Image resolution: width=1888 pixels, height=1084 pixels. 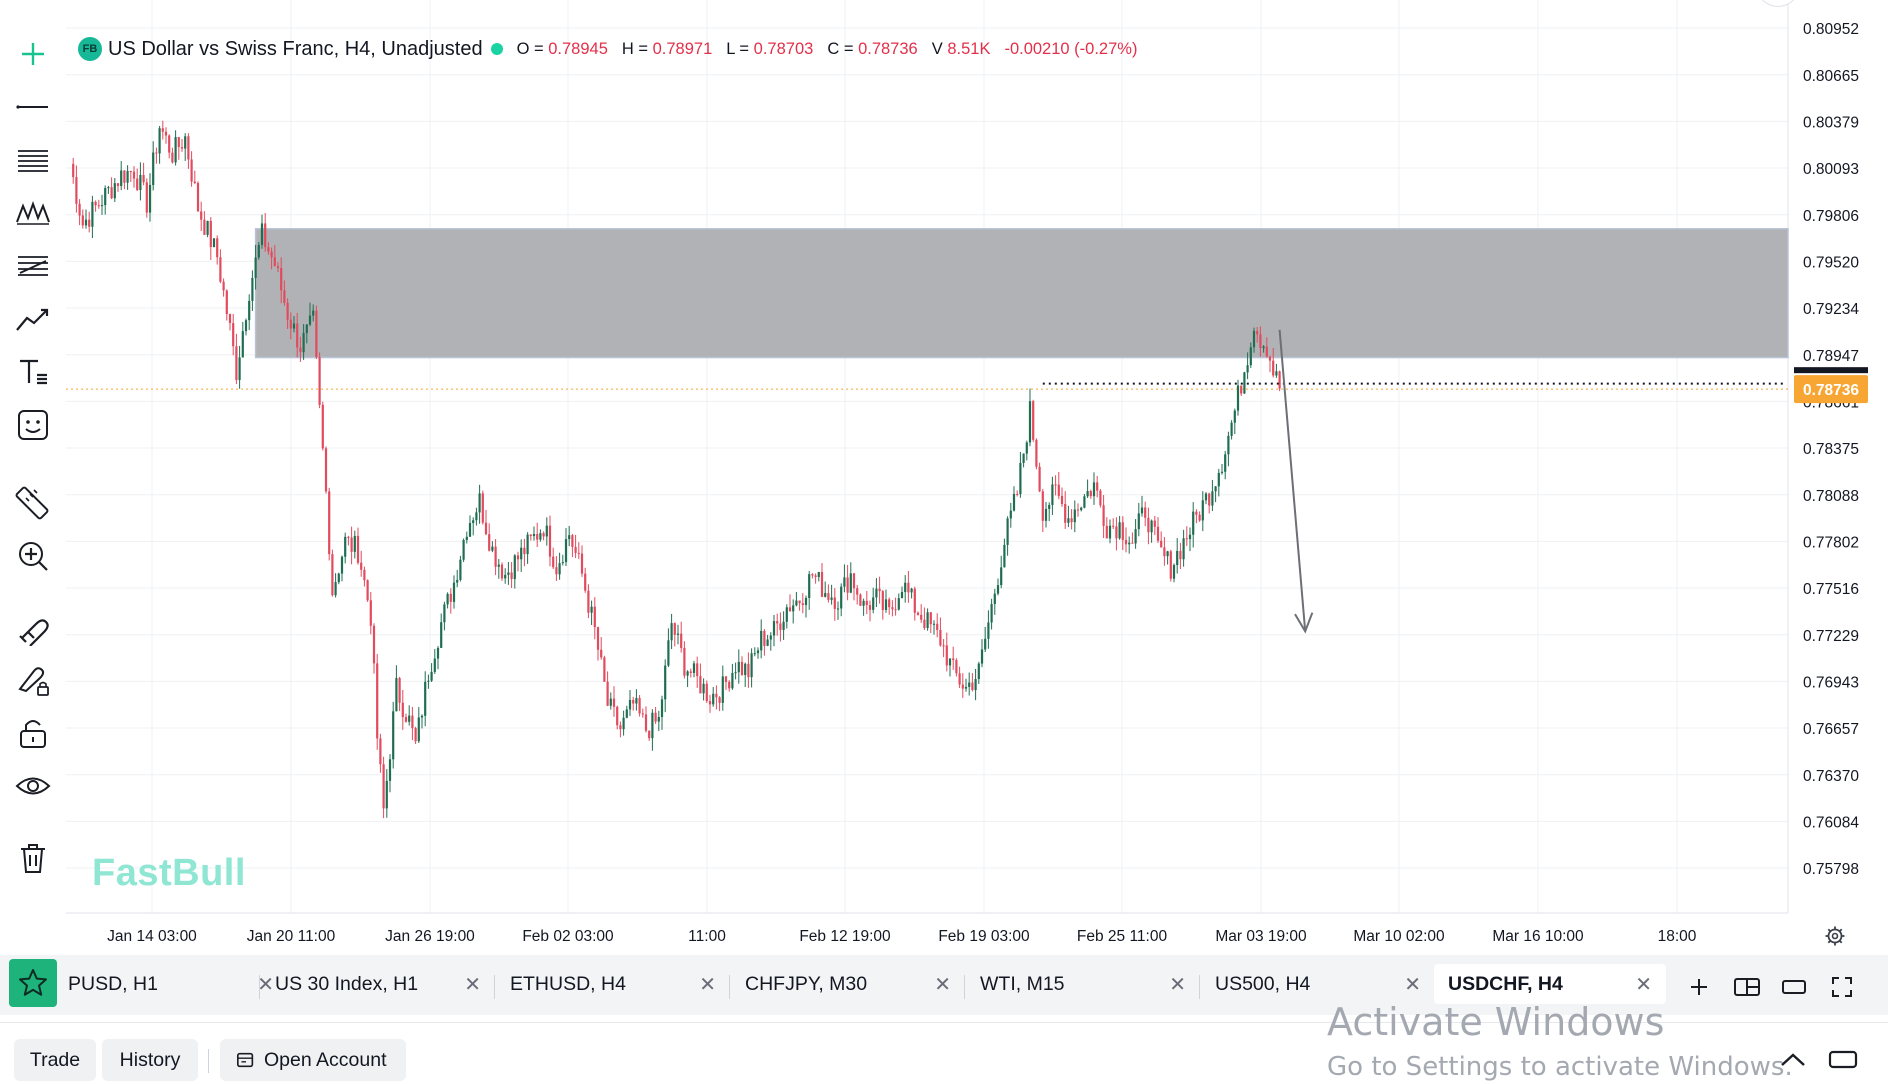 I want to click on tab-chfjpy: CHFJPY, M30 ✕, so click(x=848, y=984).